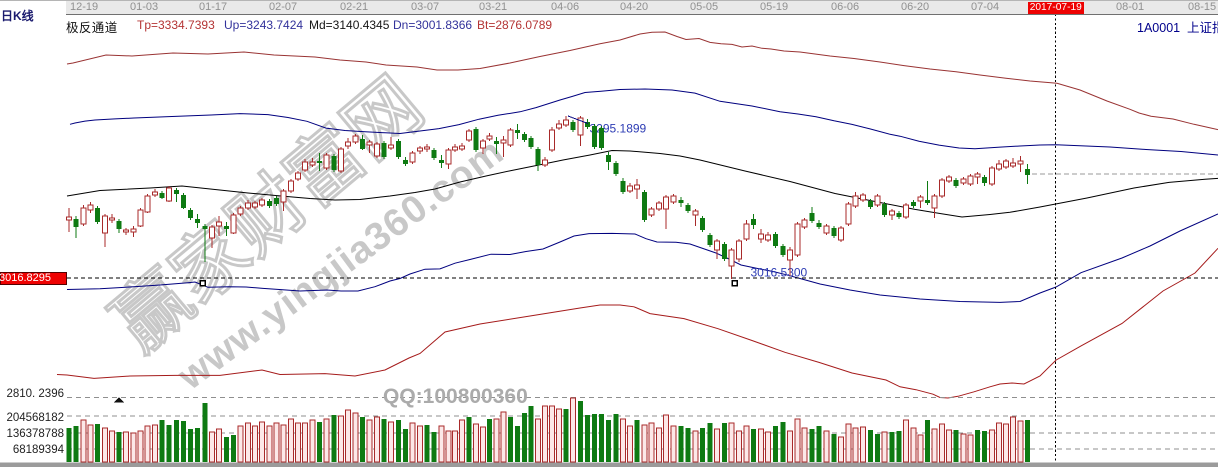 The height and width of the screenshot is (467, 1218). What do you see at coordinates (779, 273) in the screenshot?
I see `svg-text: 3016.5300` at bounding box center [779, 273].